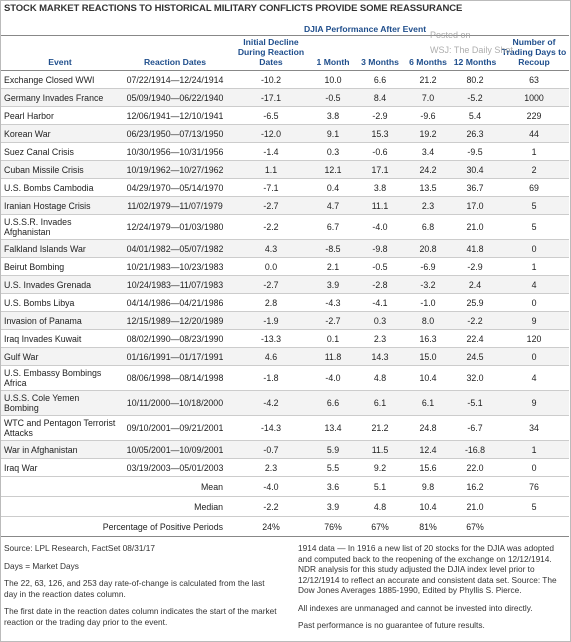  I want to click on value-cell: 69, so click(534, 187).